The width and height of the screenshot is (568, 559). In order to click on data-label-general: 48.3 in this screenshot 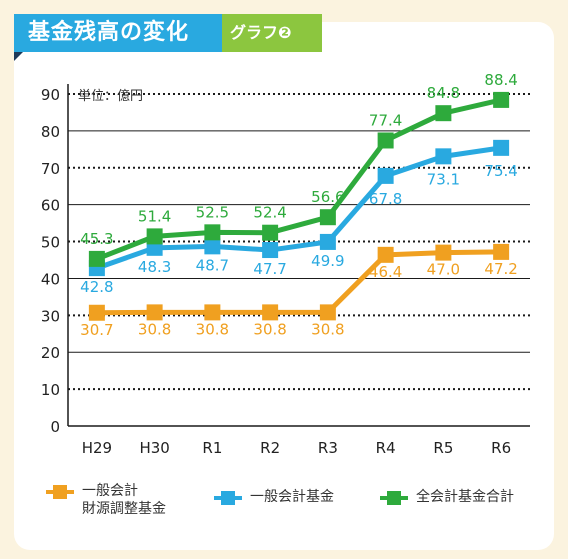, I will do `click(154, 267)`.